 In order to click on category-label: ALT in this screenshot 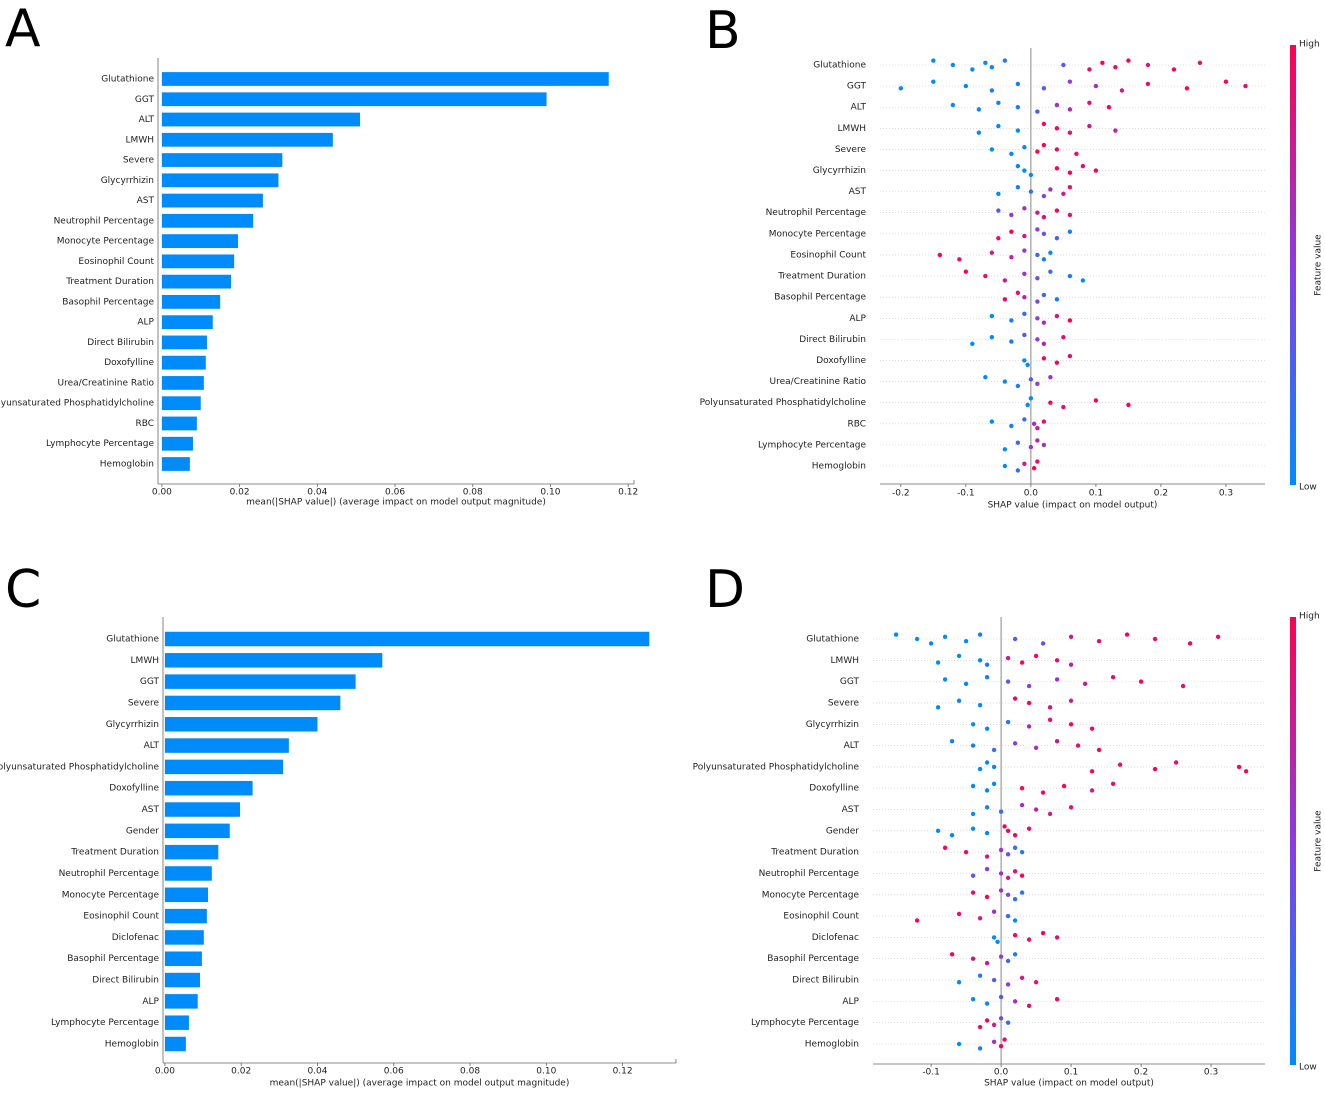, I will do `click(147, 120)`.